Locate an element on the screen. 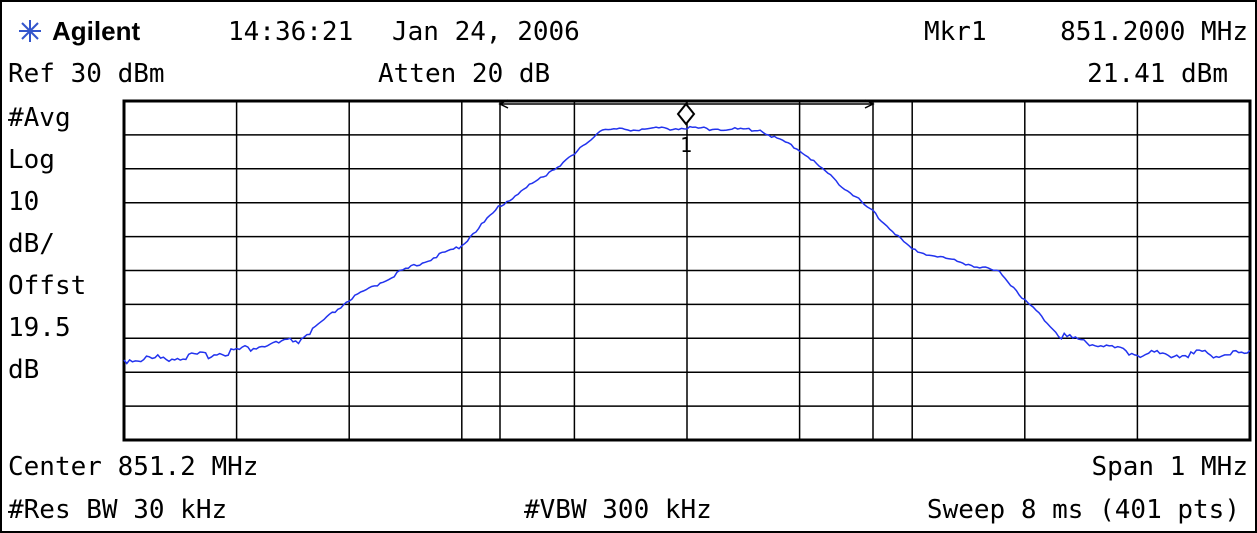  time: 14:36:21 is located at coordinates (290, 32).